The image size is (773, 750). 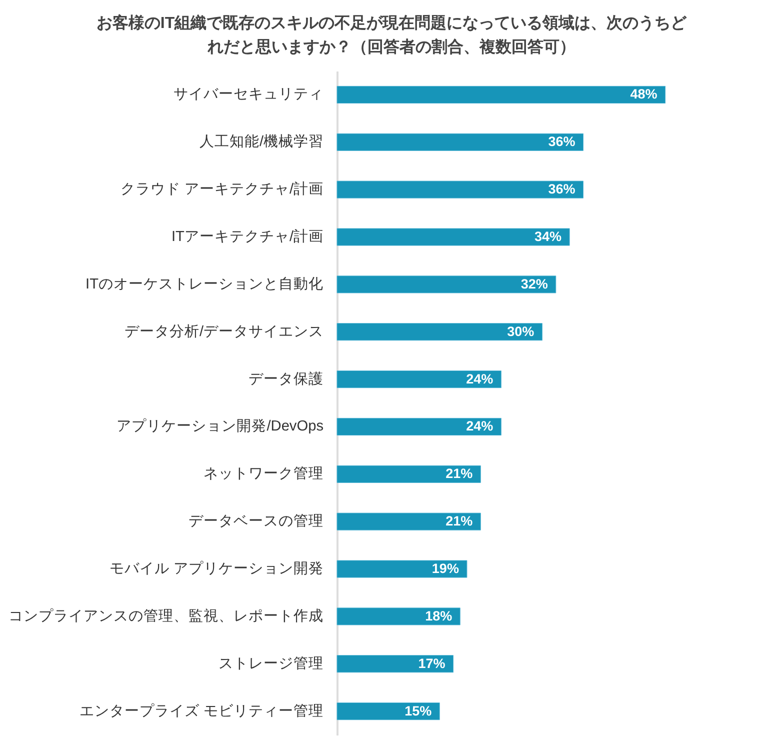 I want to click on y-tick-label: ITのオーケストレーションと自動化, so click(x=205, y=283).